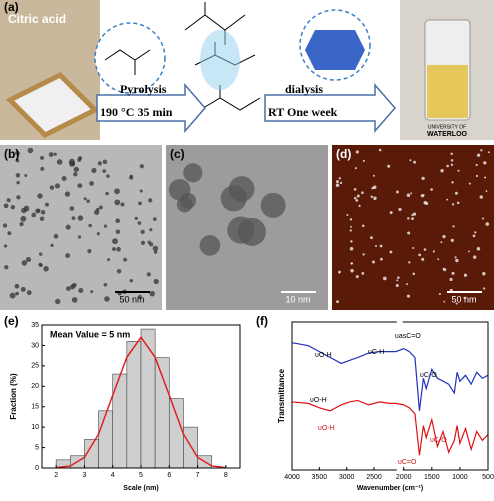  What do you see at coordinates (390, 396) in the screenshot?
I see `plot-frame` at bounding box center [390, 396].